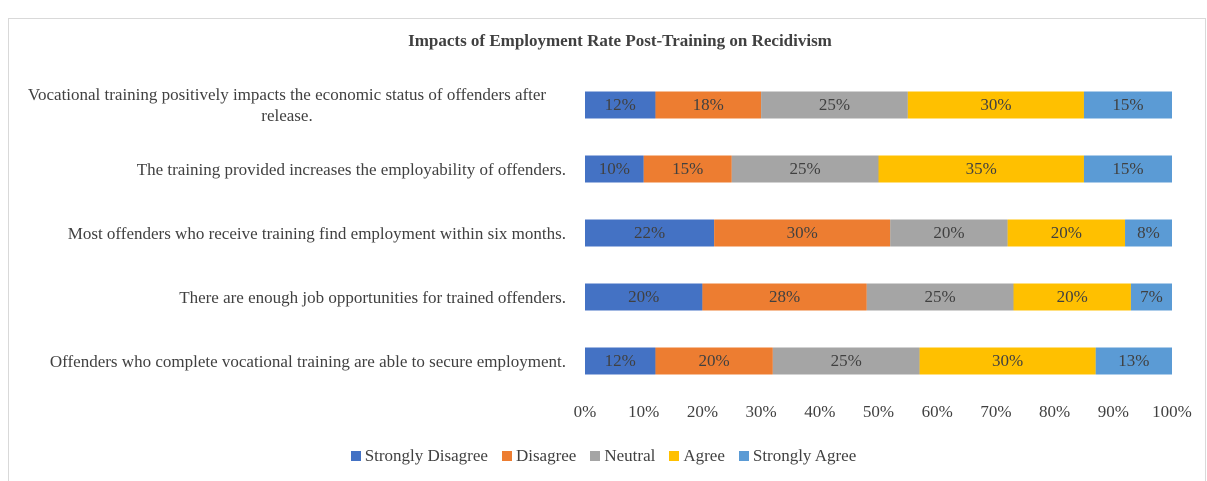 This screenshot has height=481, width=1207. I want to click on x-tick-label: 70%, so click(995, 411).